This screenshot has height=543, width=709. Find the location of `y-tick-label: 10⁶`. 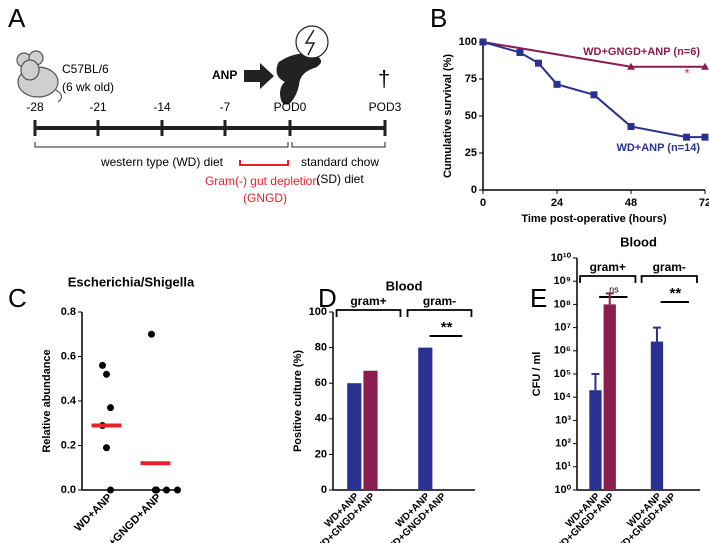

y-tick-label: 10⁶ is located at coordinates (562, 351).